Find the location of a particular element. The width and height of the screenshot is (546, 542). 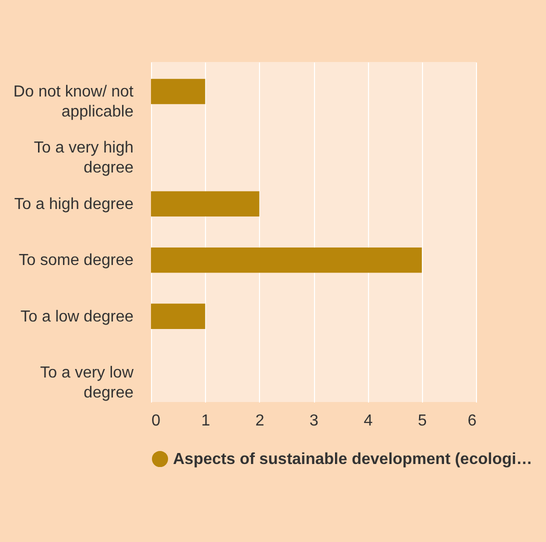

y-tick-label: To a high degree is located at coordinates (74, 204).